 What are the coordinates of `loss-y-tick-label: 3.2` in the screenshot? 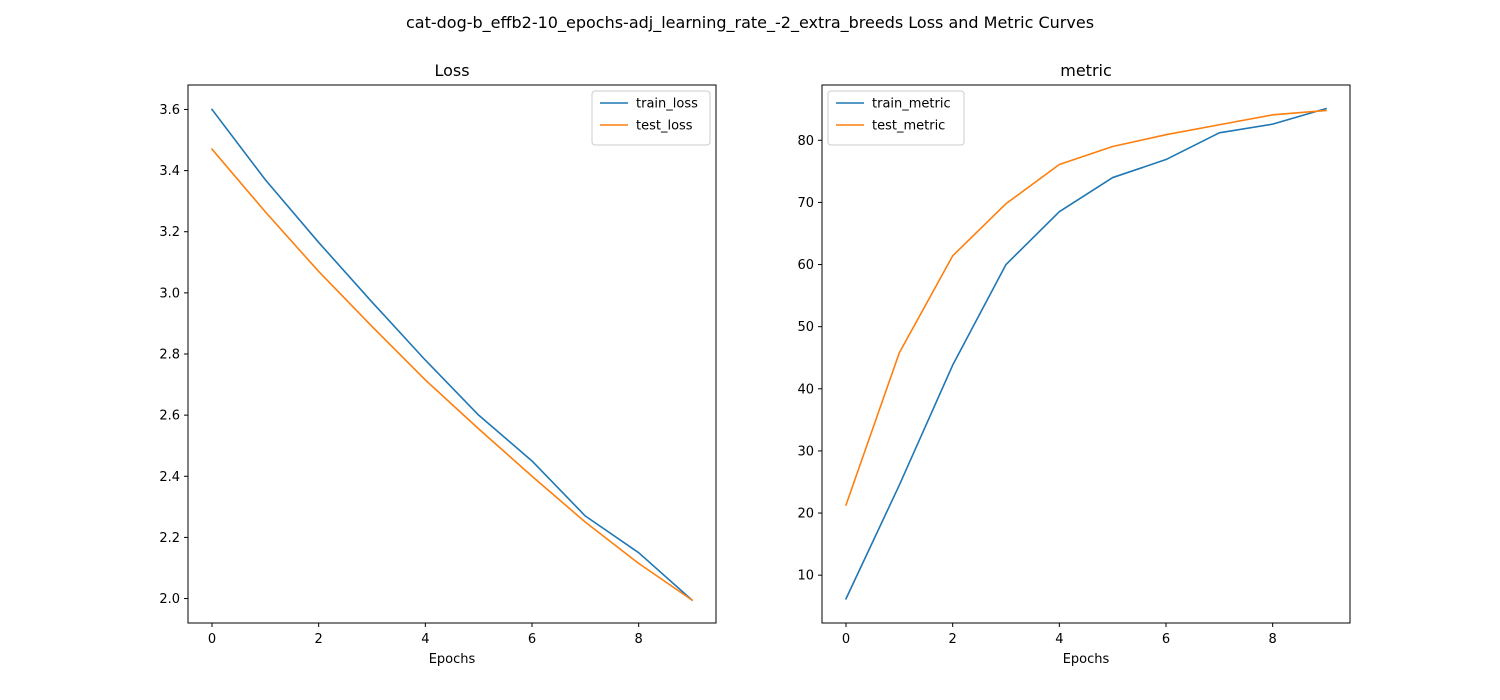 It's located at (169, 232).